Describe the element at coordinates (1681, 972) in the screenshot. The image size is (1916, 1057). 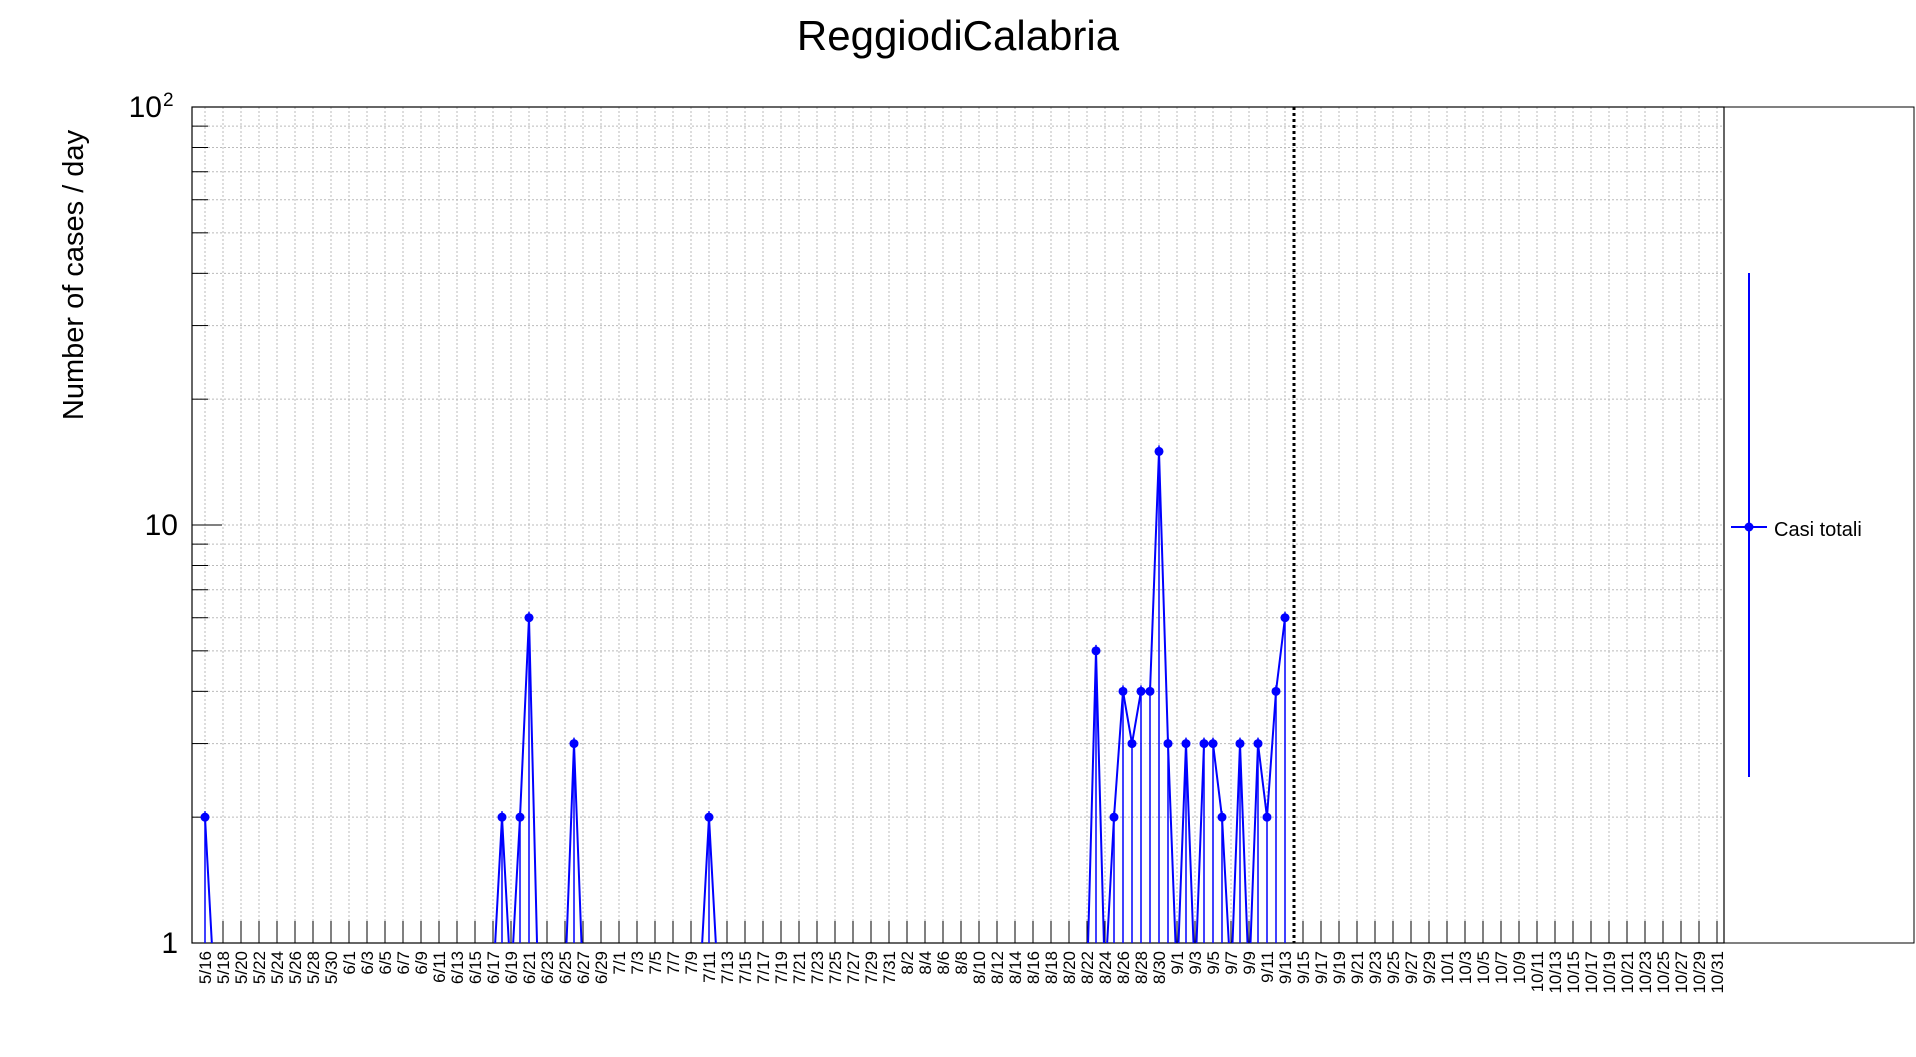
I see `x-tick-label: 10/27` at that location.